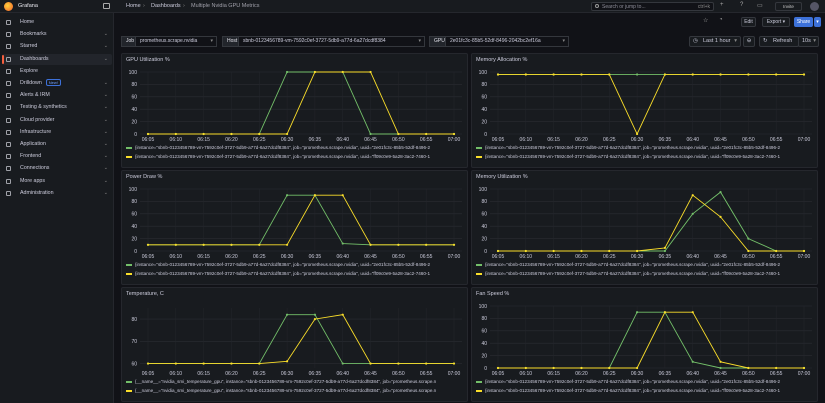  Describe the element at coordinates (808, 41) in the screenshot. I see `refresh-interval-select: 10s ▾` at that location.